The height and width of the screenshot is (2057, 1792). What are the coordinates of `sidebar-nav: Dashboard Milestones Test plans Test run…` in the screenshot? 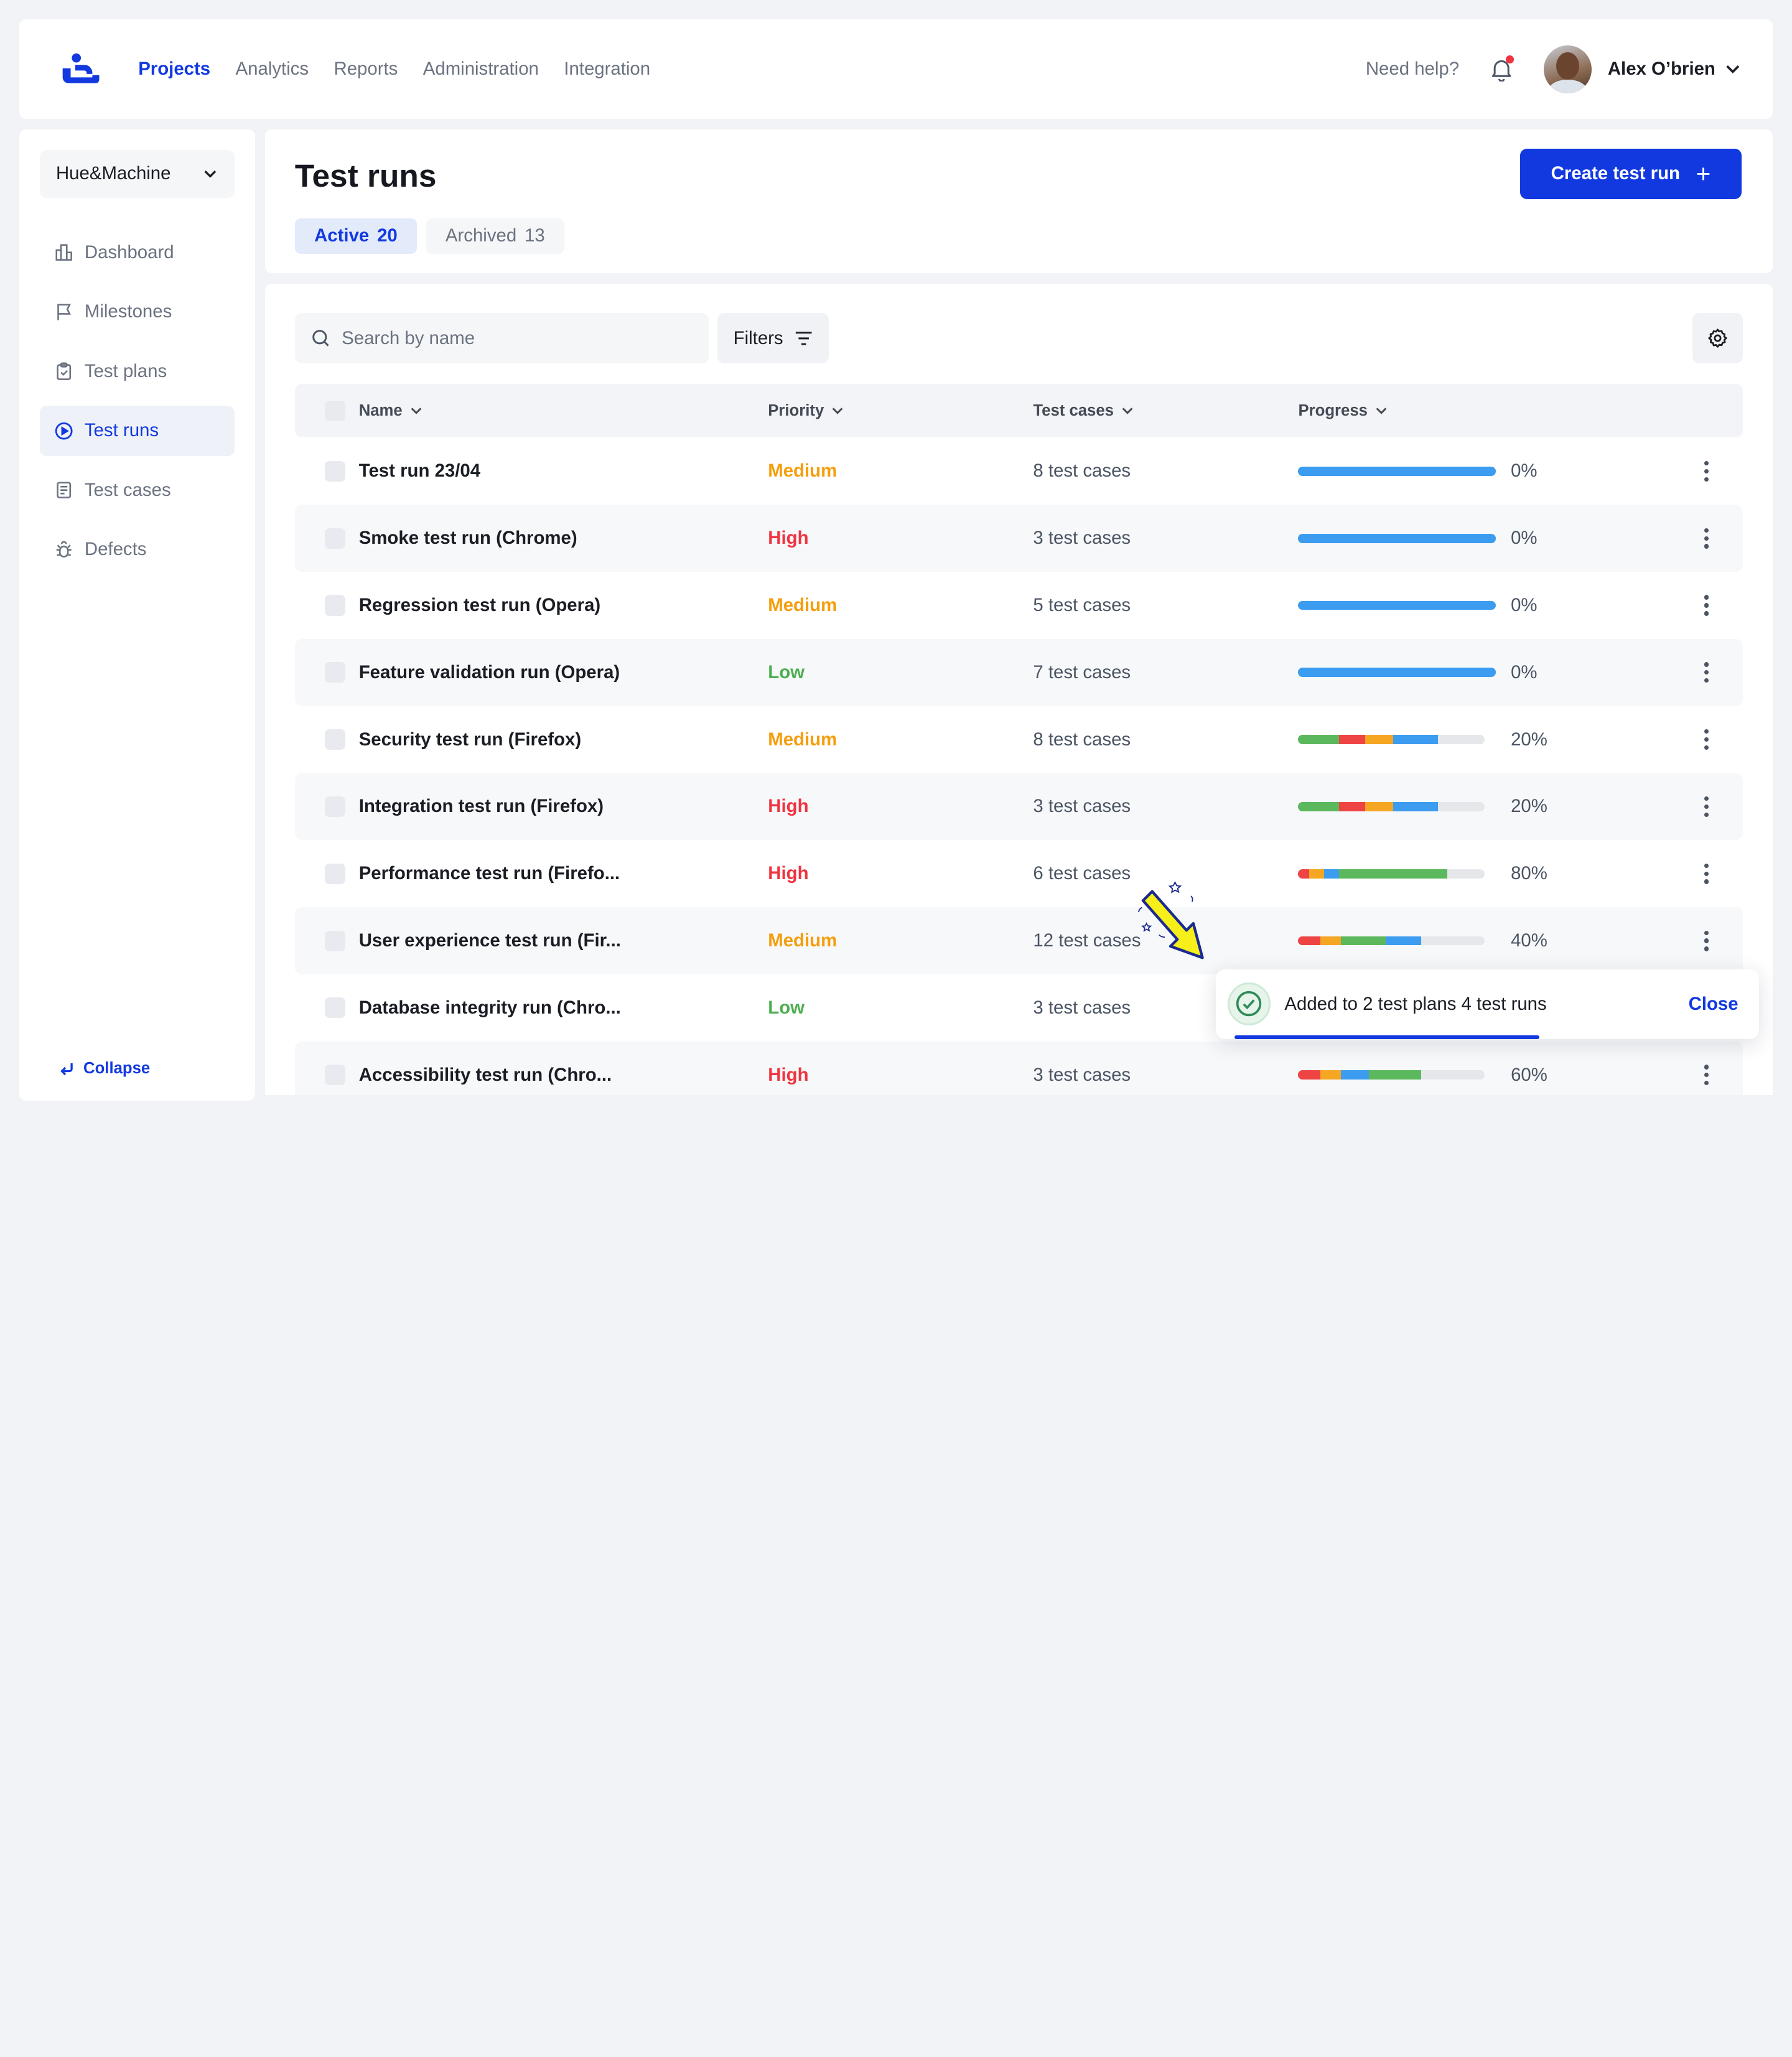 It's located at (137, 401).